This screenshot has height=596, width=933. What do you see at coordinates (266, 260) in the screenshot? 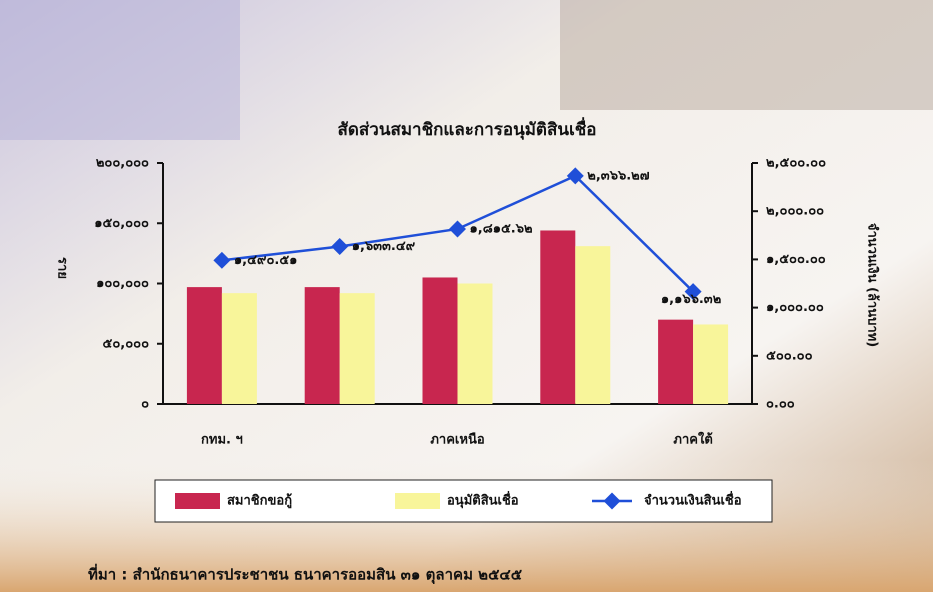
I see `data-label: ๑,๔๙๐.๕๑` at bounding box center [266, 260].